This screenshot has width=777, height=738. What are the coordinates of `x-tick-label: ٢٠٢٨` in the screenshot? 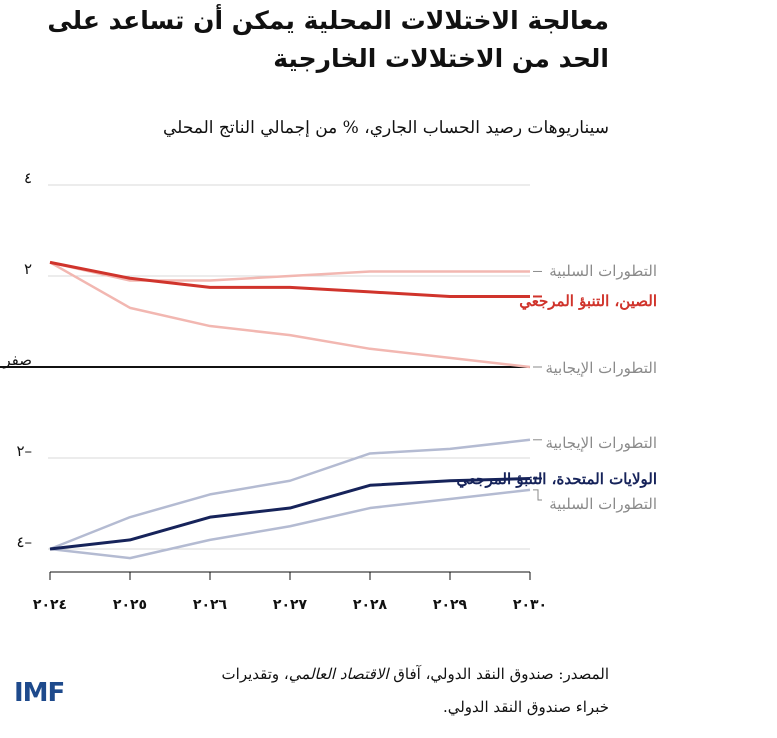 It's located at (370, 605).